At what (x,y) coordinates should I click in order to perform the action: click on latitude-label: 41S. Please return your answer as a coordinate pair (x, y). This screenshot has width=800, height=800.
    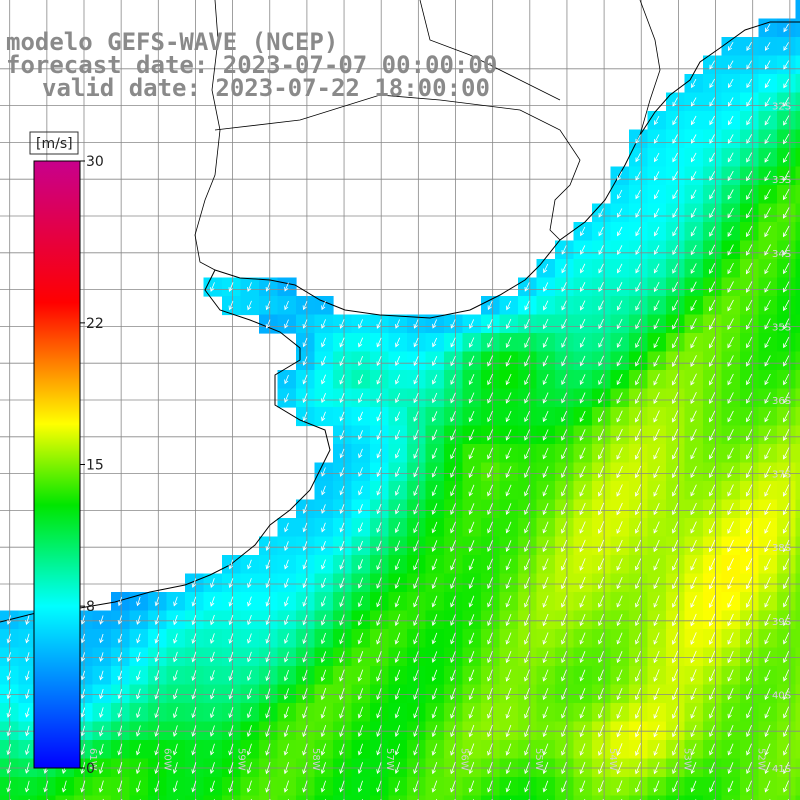
    Looking at the image, I should click on (781, 769).